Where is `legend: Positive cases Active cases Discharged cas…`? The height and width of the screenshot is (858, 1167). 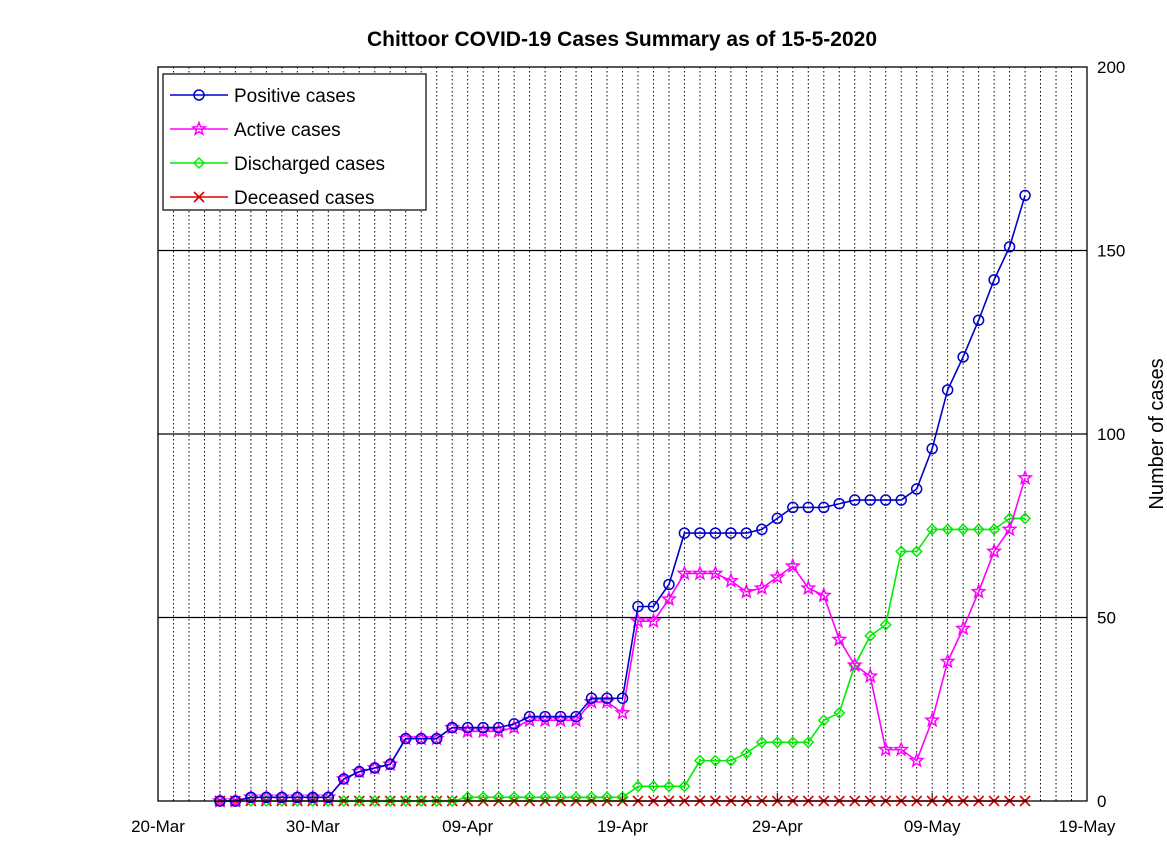 legend: Positive cases Active cases Discharged cas… is located at coordinates (294, 142).